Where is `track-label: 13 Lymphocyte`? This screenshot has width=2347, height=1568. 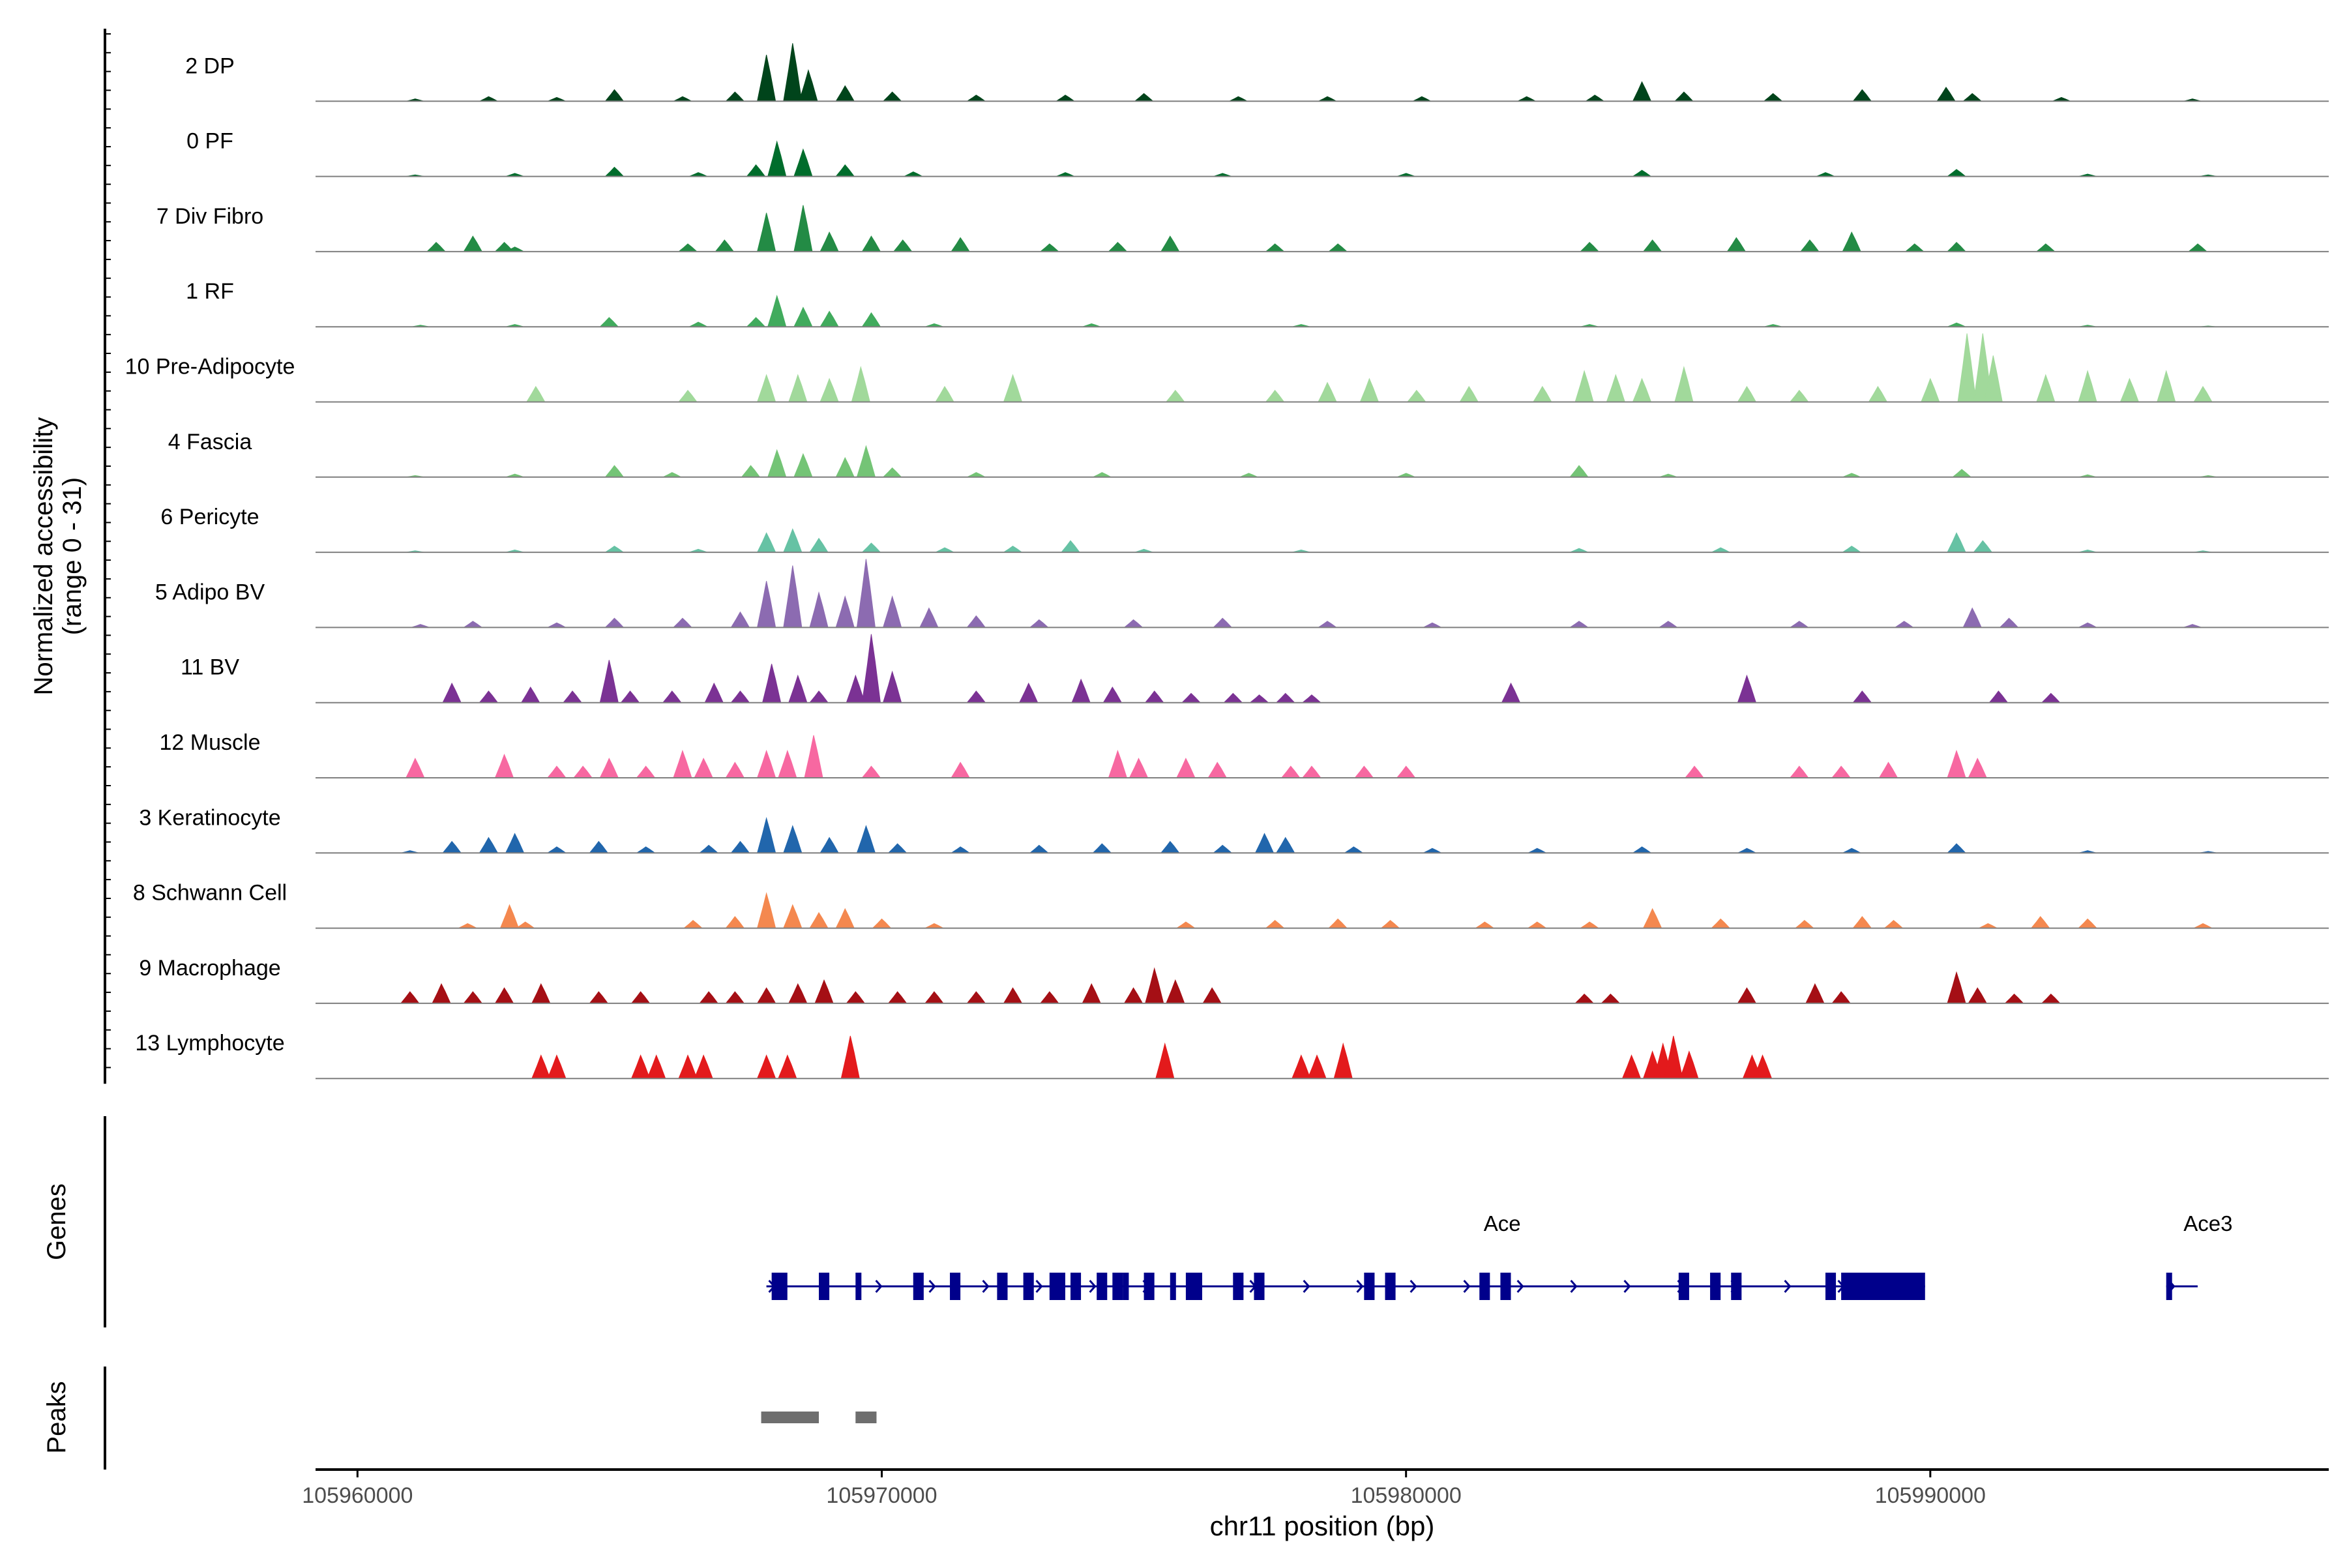 track-label: 13 Lymphocyte is located at coordinates (209, 1044).